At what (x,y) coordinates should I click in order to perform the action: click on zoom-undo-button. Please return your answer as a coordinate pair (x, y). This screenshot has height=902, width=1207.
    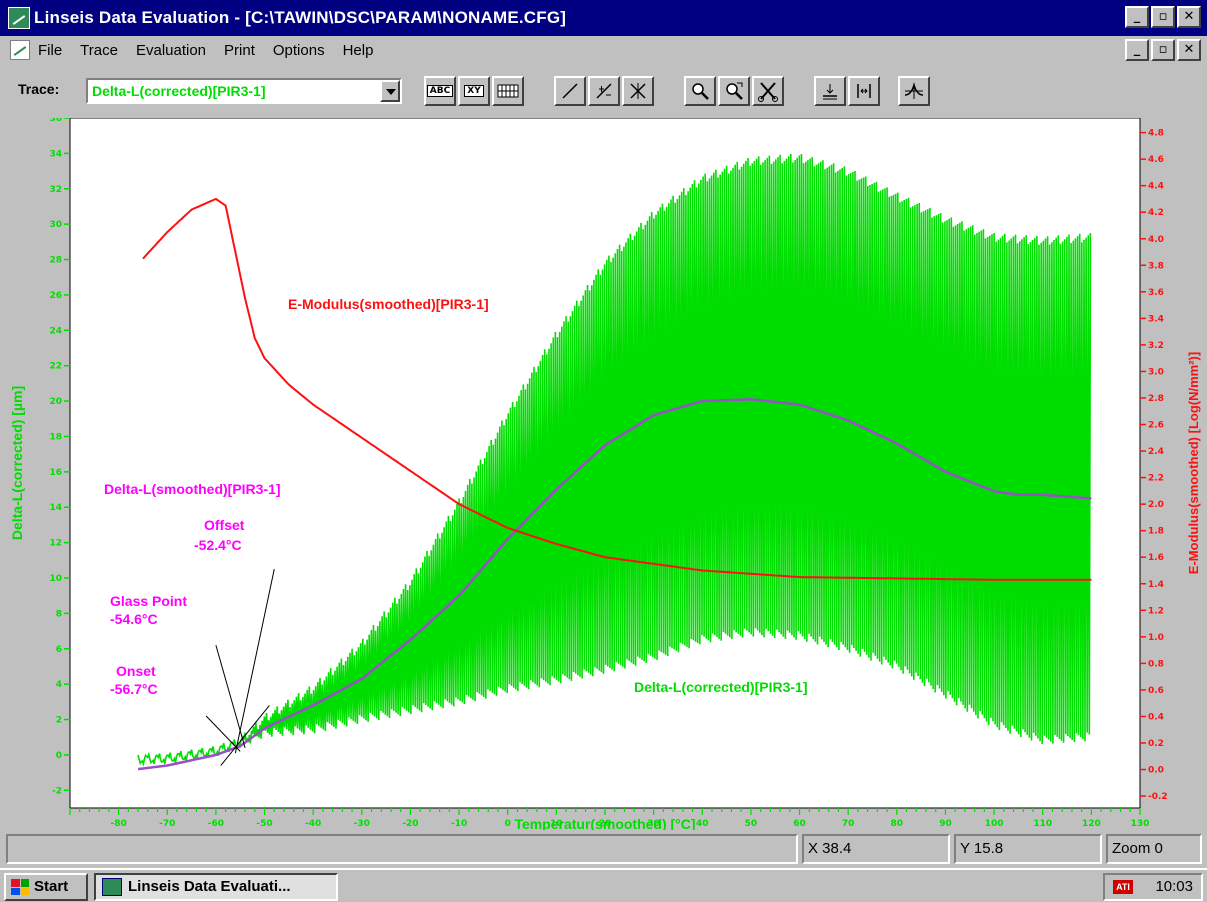
    Looking at the image, I should click on (734, 91).